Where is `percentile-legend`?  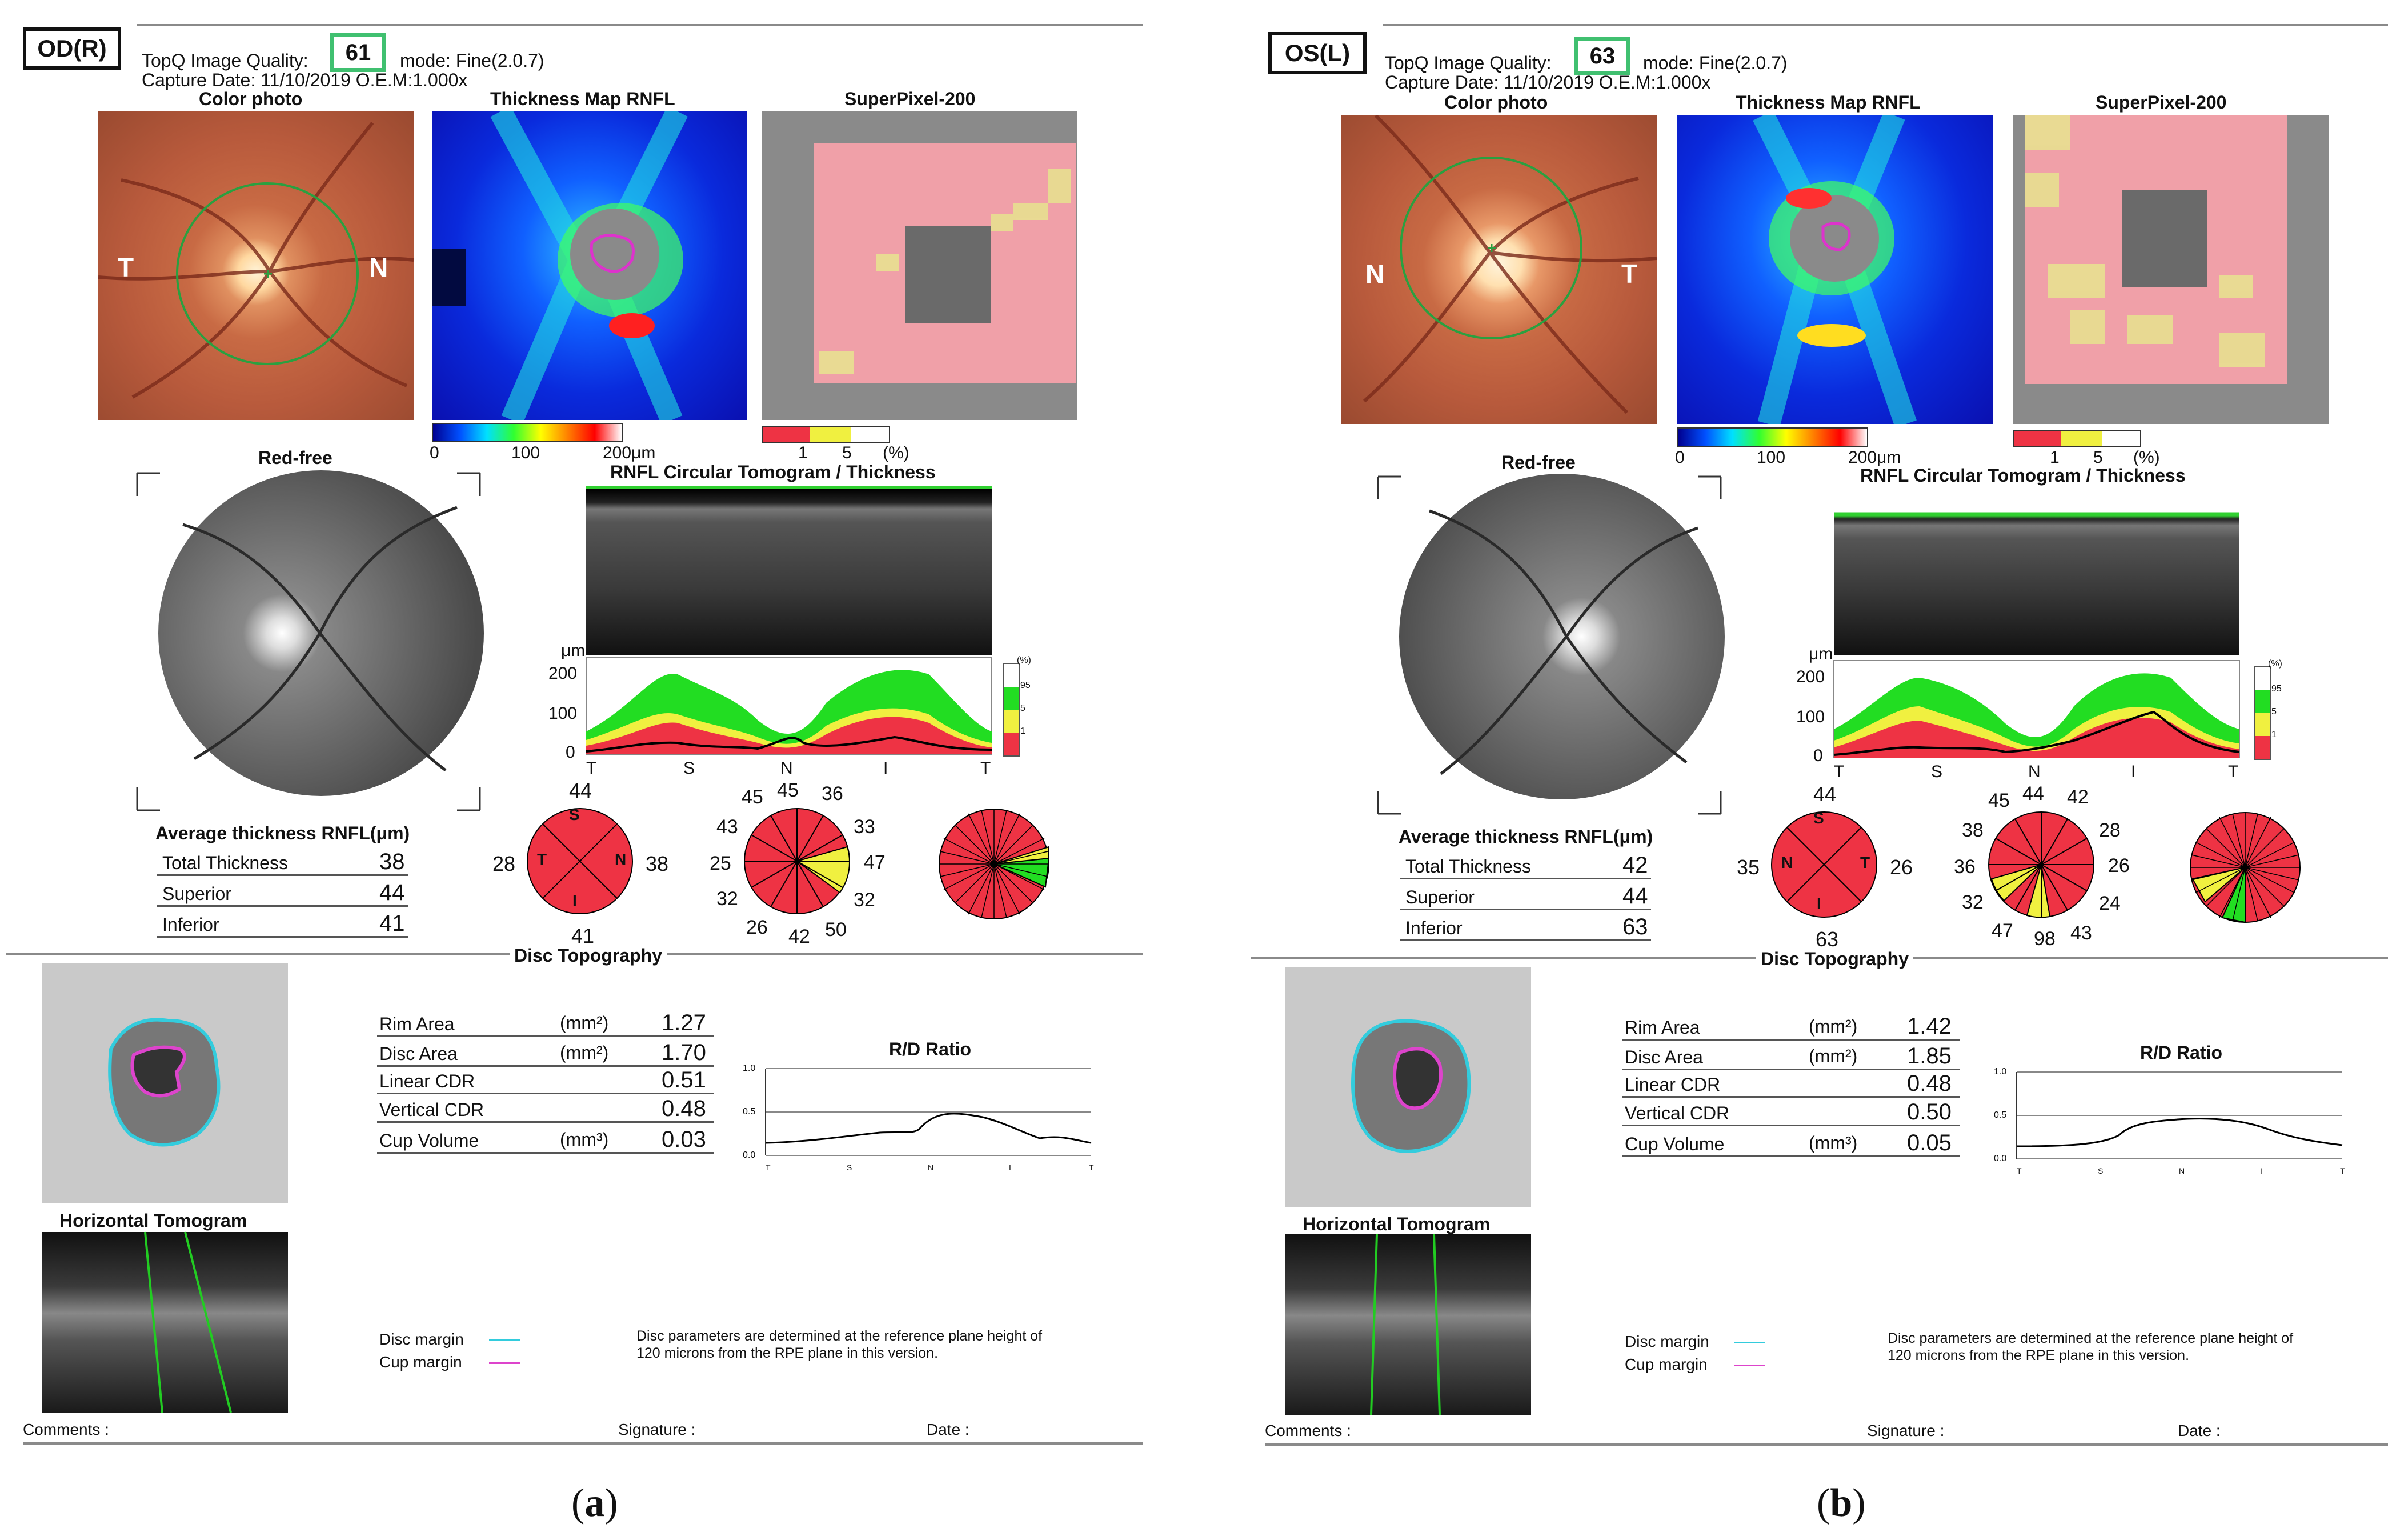
percentile-legend is located at coordinates (1011, 710).